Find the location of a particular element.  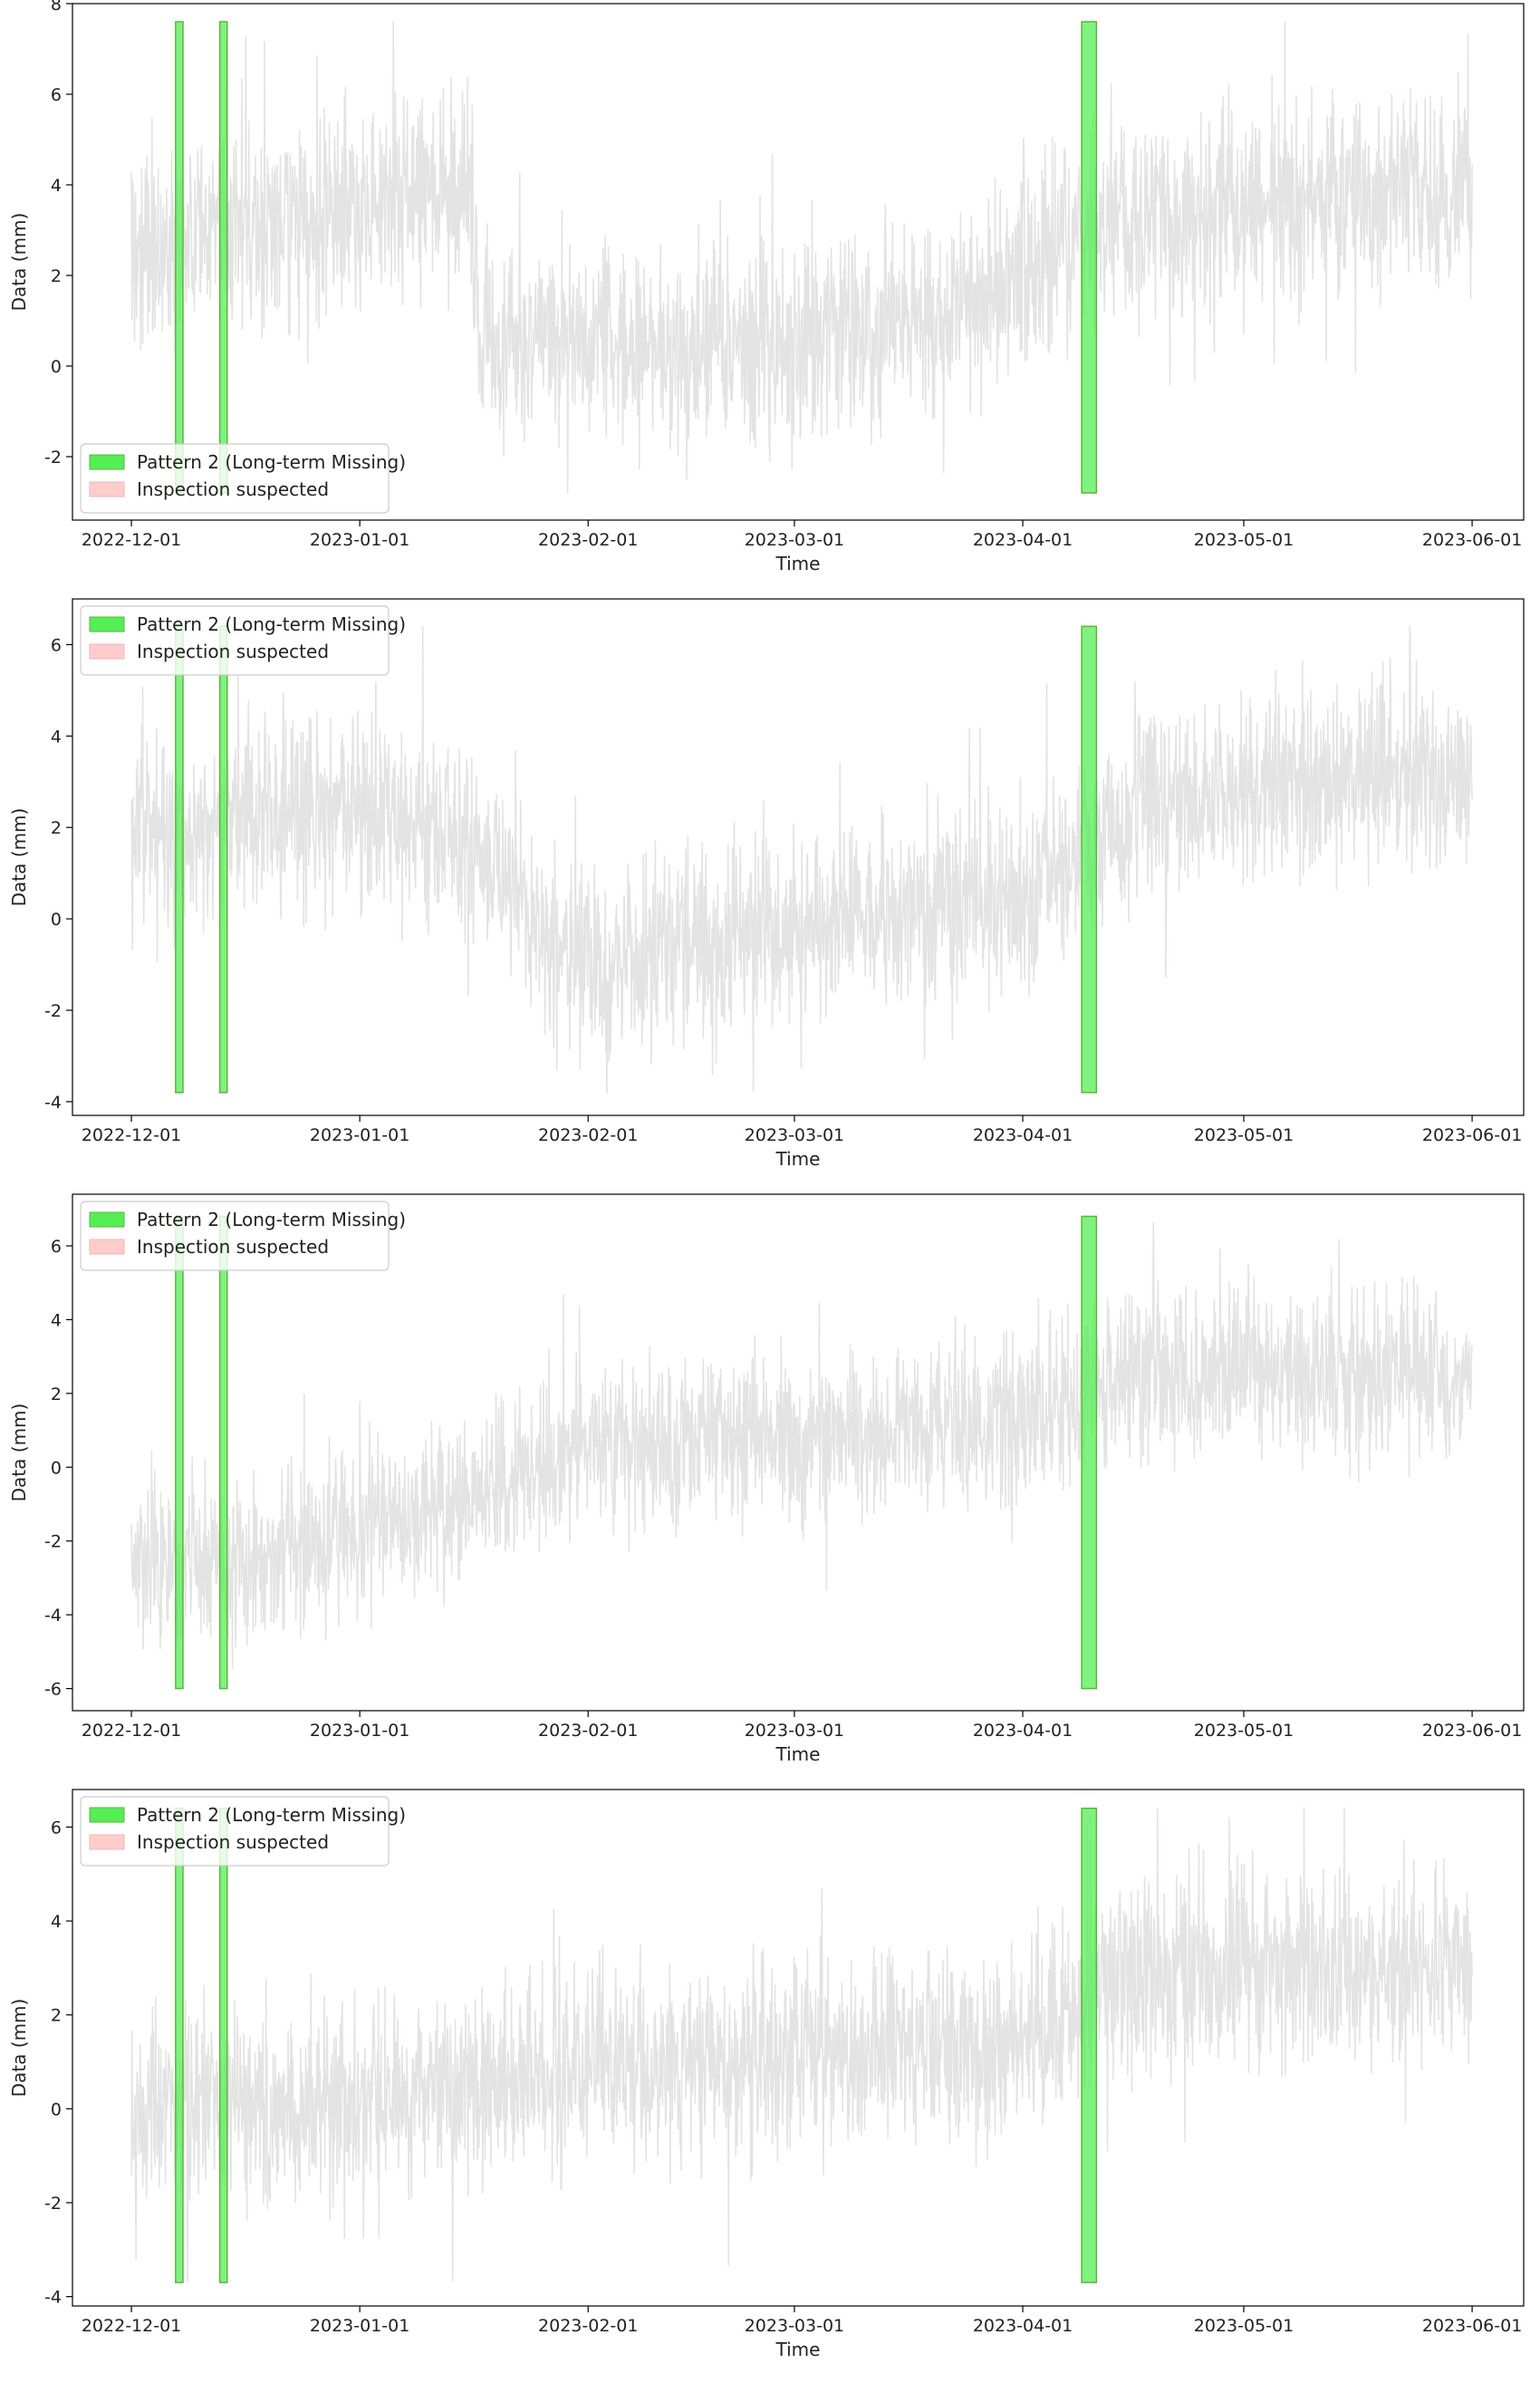

y-tick-label: -6 is located at coordinates (53, 1690).